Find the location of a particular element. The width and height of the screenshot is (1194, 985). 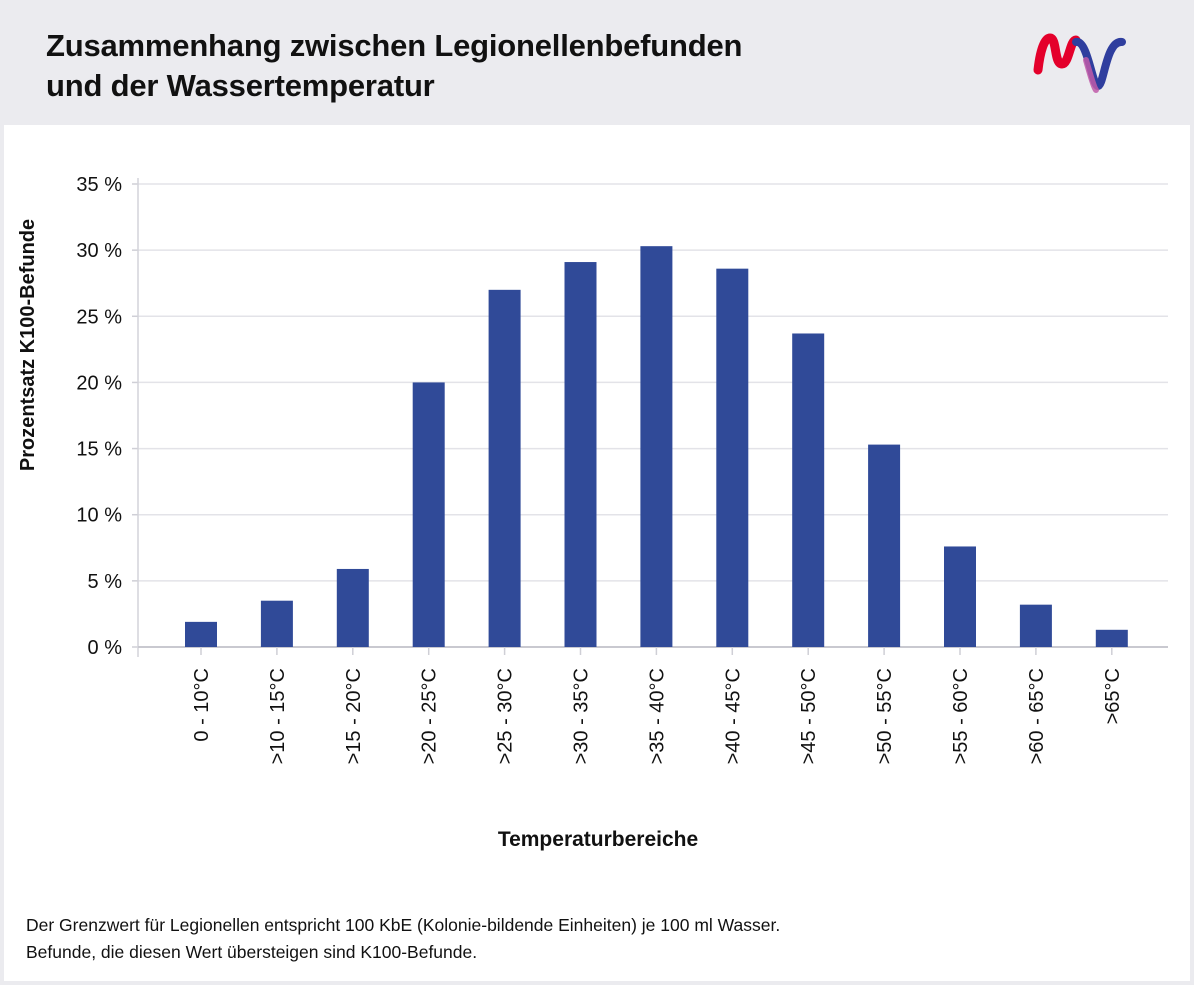

x-tick-label: >40 - 45°C is located at coordinates (733, 716).